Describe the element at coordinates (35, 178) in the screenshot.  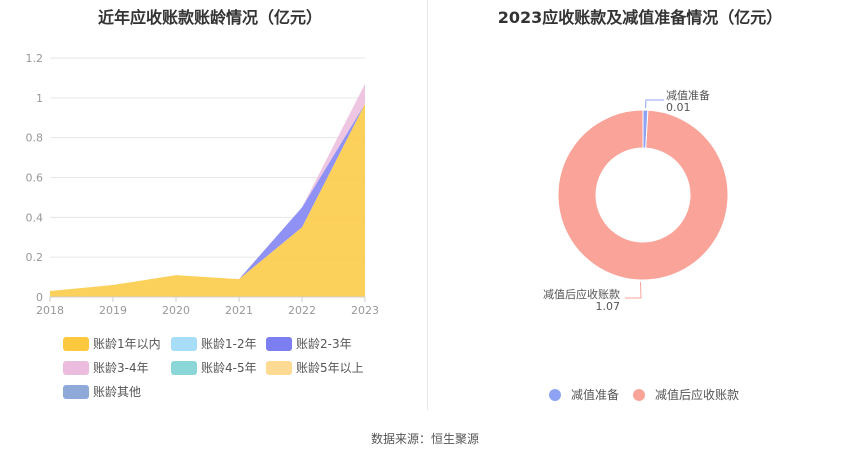
I see `y-tick-label: 0.6` at that location.